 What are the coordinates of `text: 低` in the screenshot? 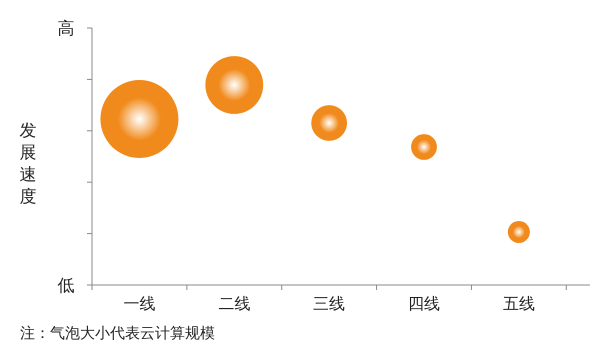 It's located at (66, 286).